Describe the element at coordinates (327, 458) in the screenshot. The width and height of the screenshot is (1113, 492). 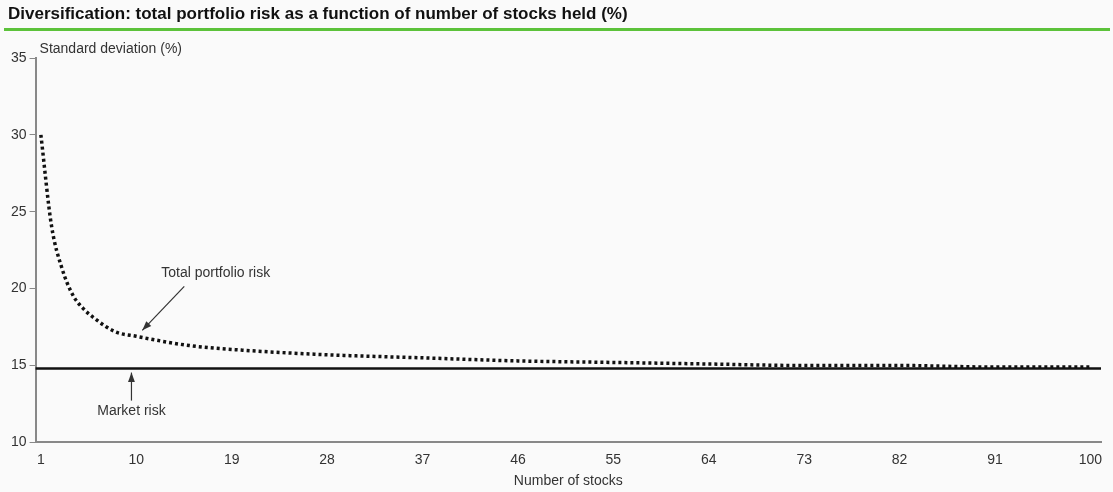
I see `x-tick-label: 28` at that location.